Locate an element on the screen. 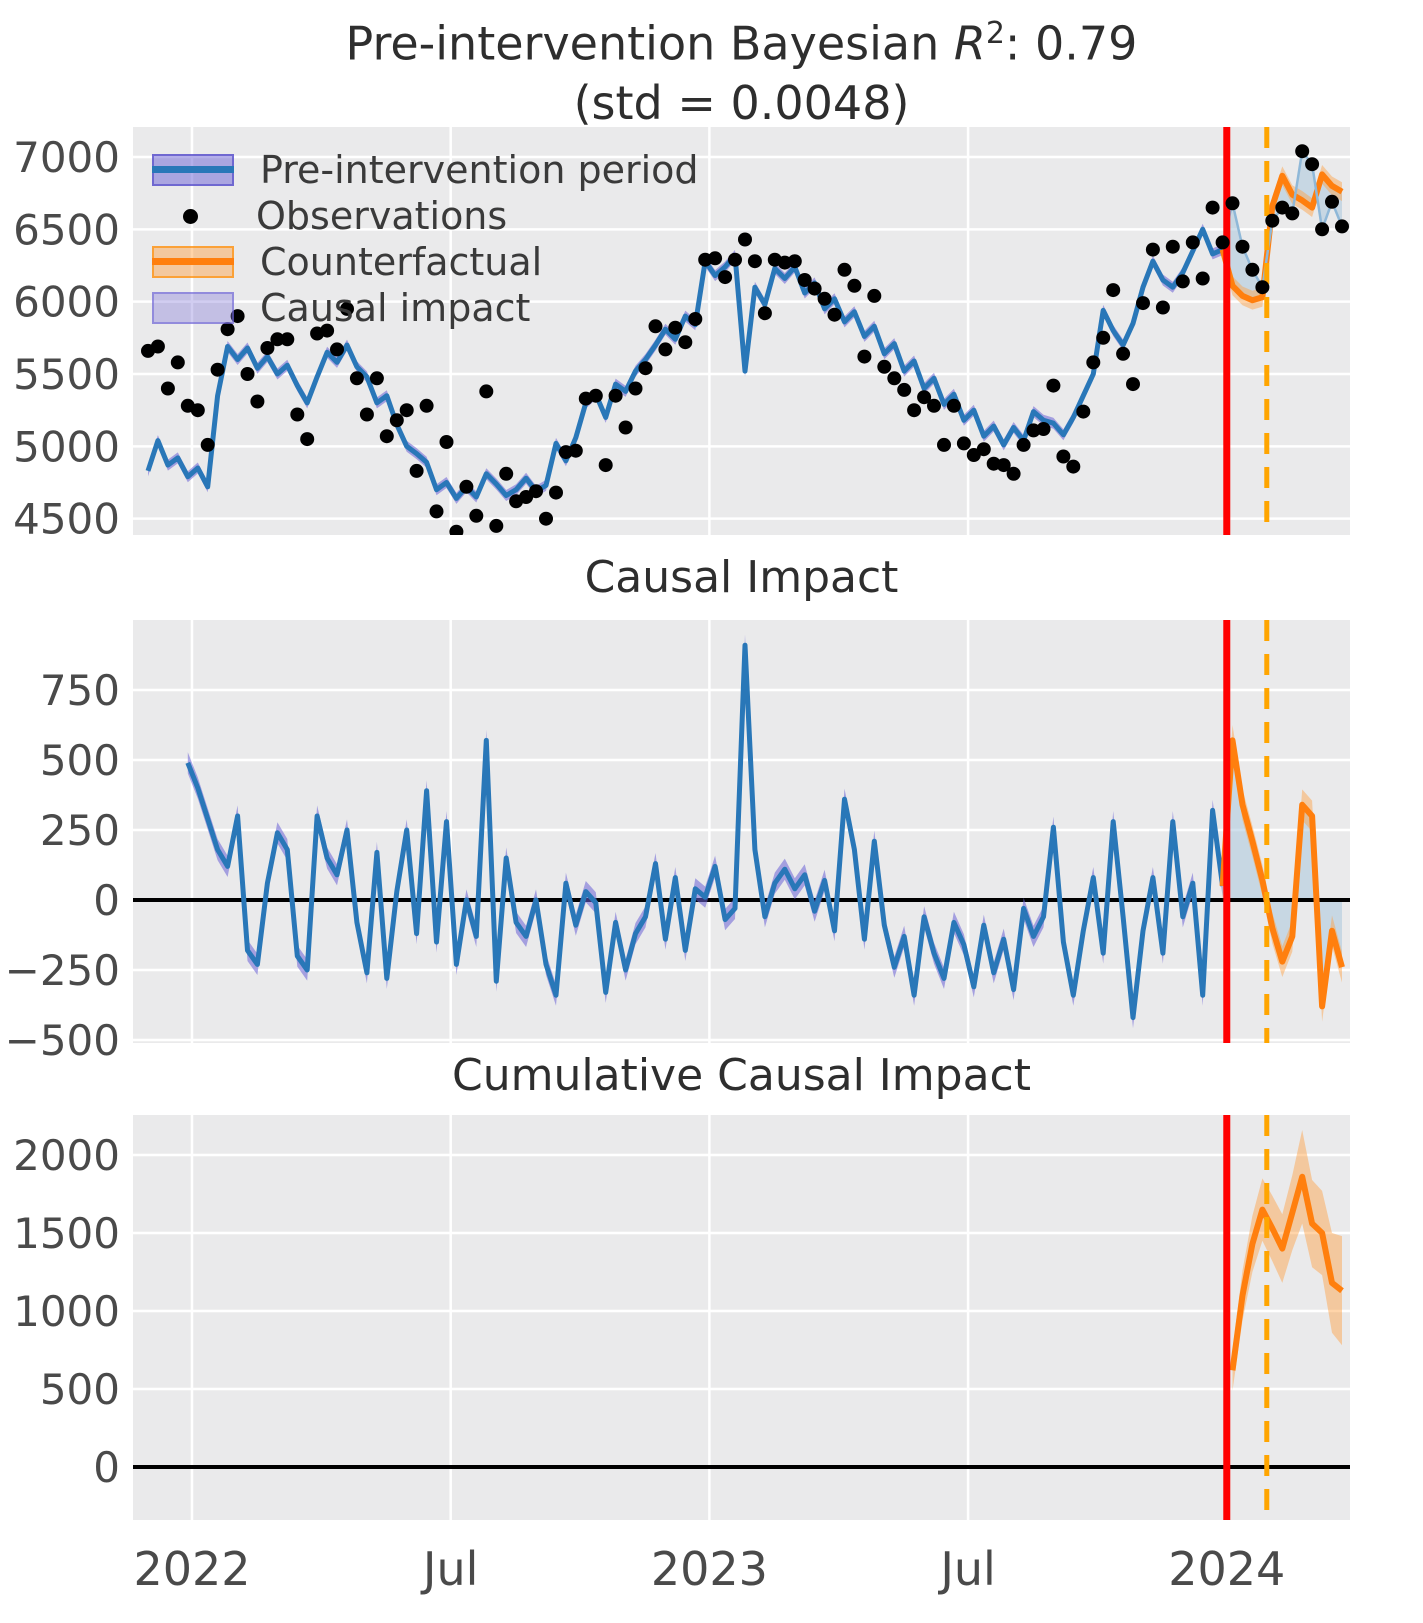  x-tick-label: 2023 is located at coordinates (709, 1569).